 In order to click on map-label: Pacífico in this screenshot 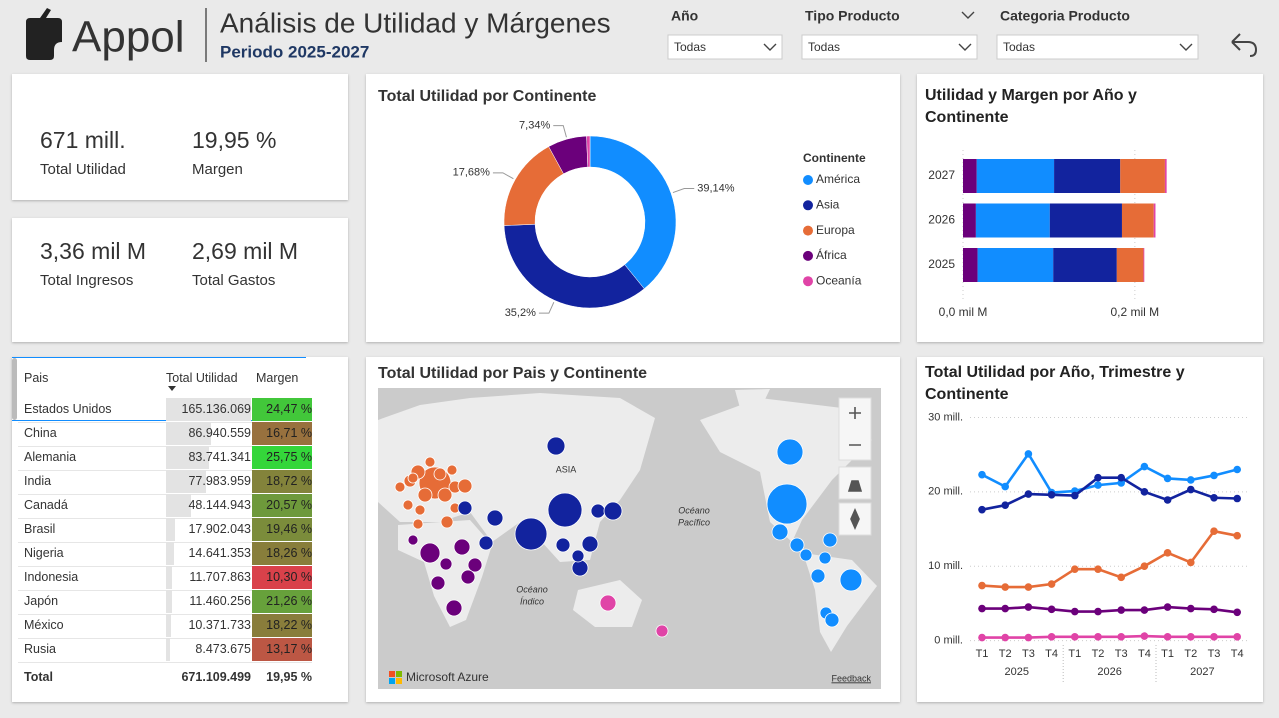, I will do `click(694, 522)`.